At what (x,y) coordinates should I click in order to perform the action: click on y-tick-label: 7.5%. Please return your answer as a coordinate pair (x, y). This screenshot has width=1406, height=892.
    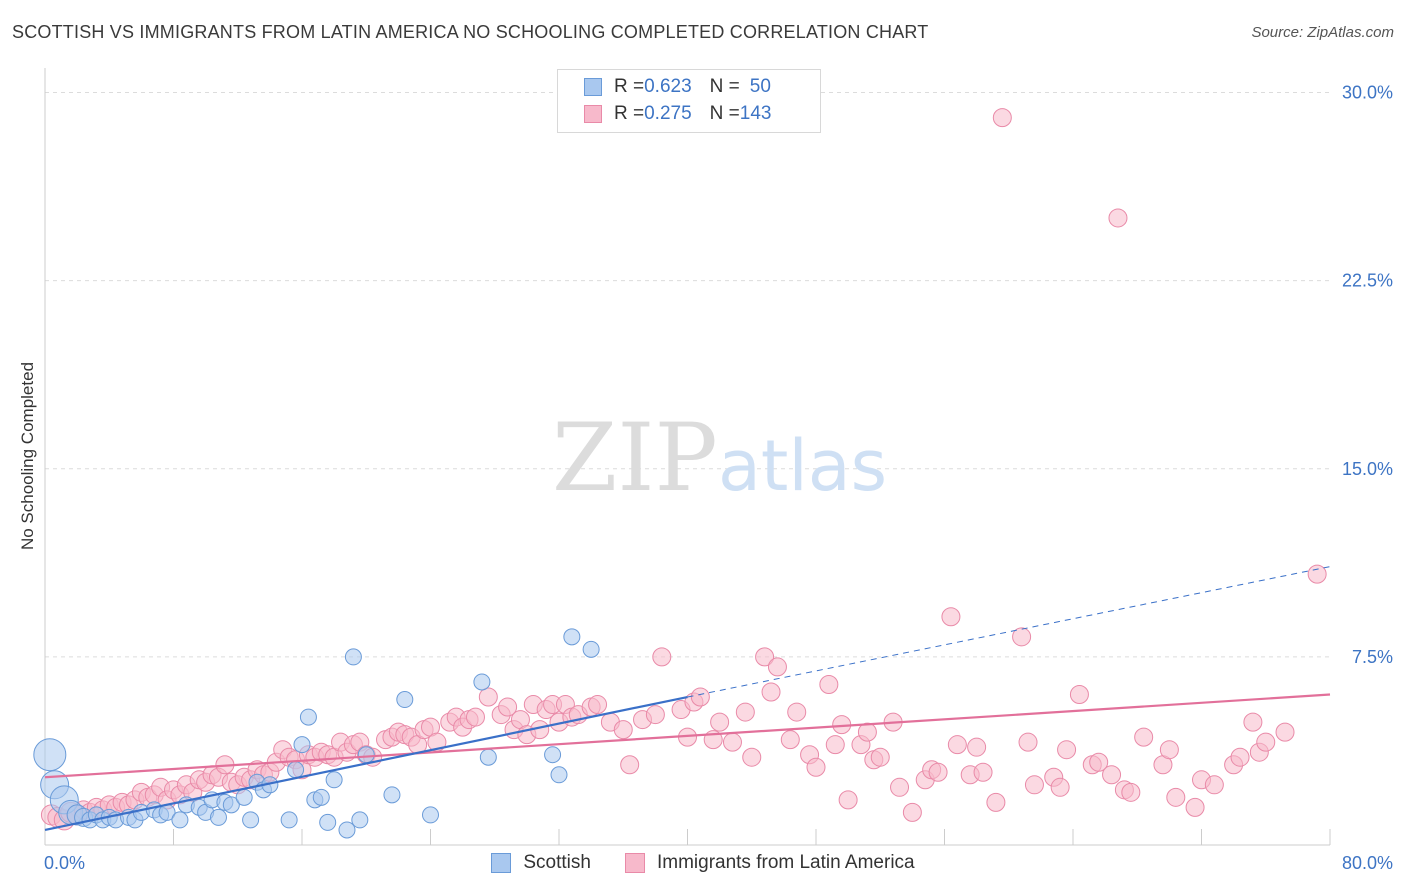
    Looking at the image, I should click on (1372, 657).